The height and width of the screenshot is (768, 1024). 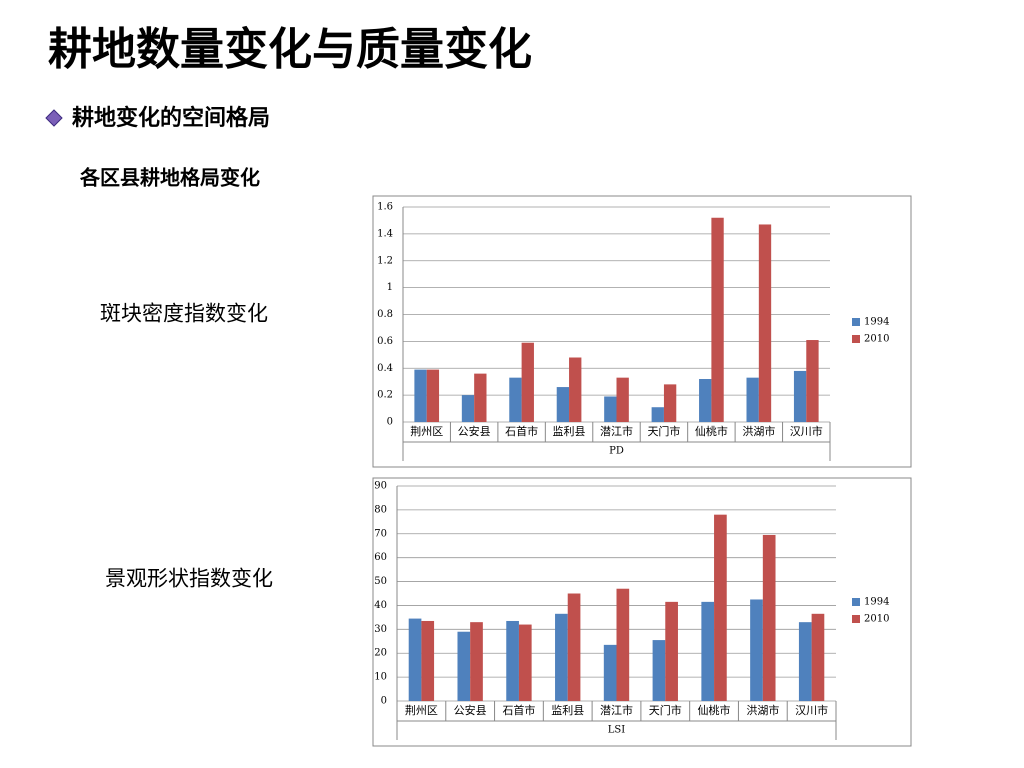 I want to click on y-tick-label: 1.4, so click(x=385, y=233).